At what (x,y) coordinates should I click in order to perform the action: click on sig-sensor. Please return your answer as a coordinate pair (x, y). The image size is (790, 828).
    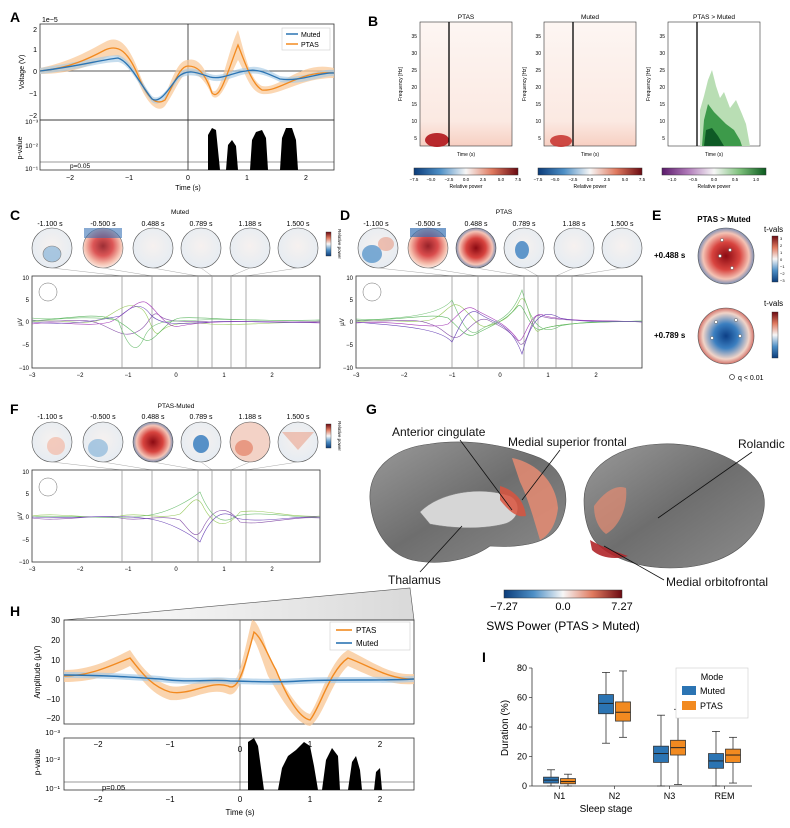
    Looking at the image, I should click on (722, 240).